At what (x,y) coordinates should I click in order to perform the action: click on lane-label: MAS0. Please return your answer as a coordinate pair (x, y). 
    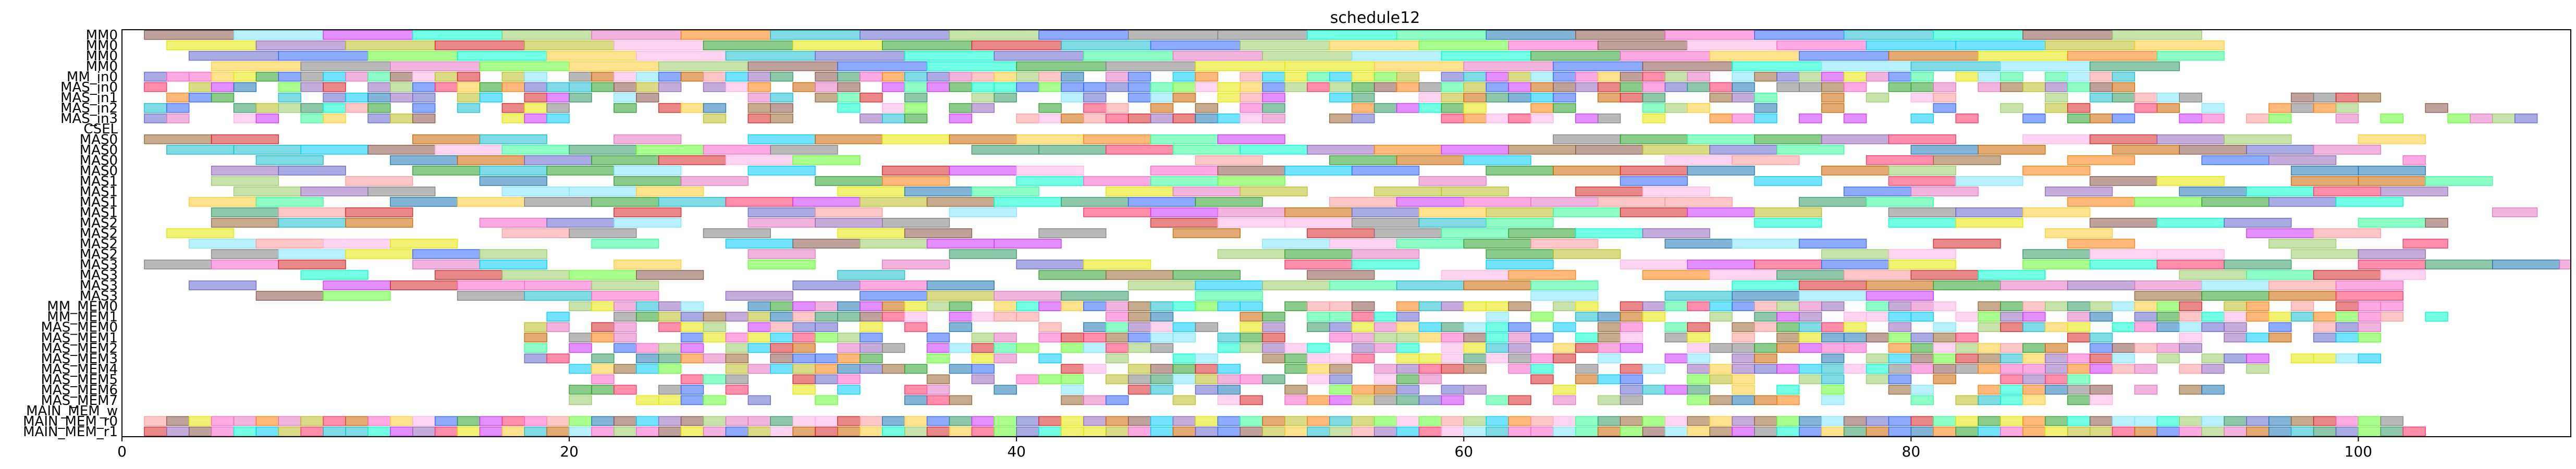
    Looking at the image, I should click on (99, 139).